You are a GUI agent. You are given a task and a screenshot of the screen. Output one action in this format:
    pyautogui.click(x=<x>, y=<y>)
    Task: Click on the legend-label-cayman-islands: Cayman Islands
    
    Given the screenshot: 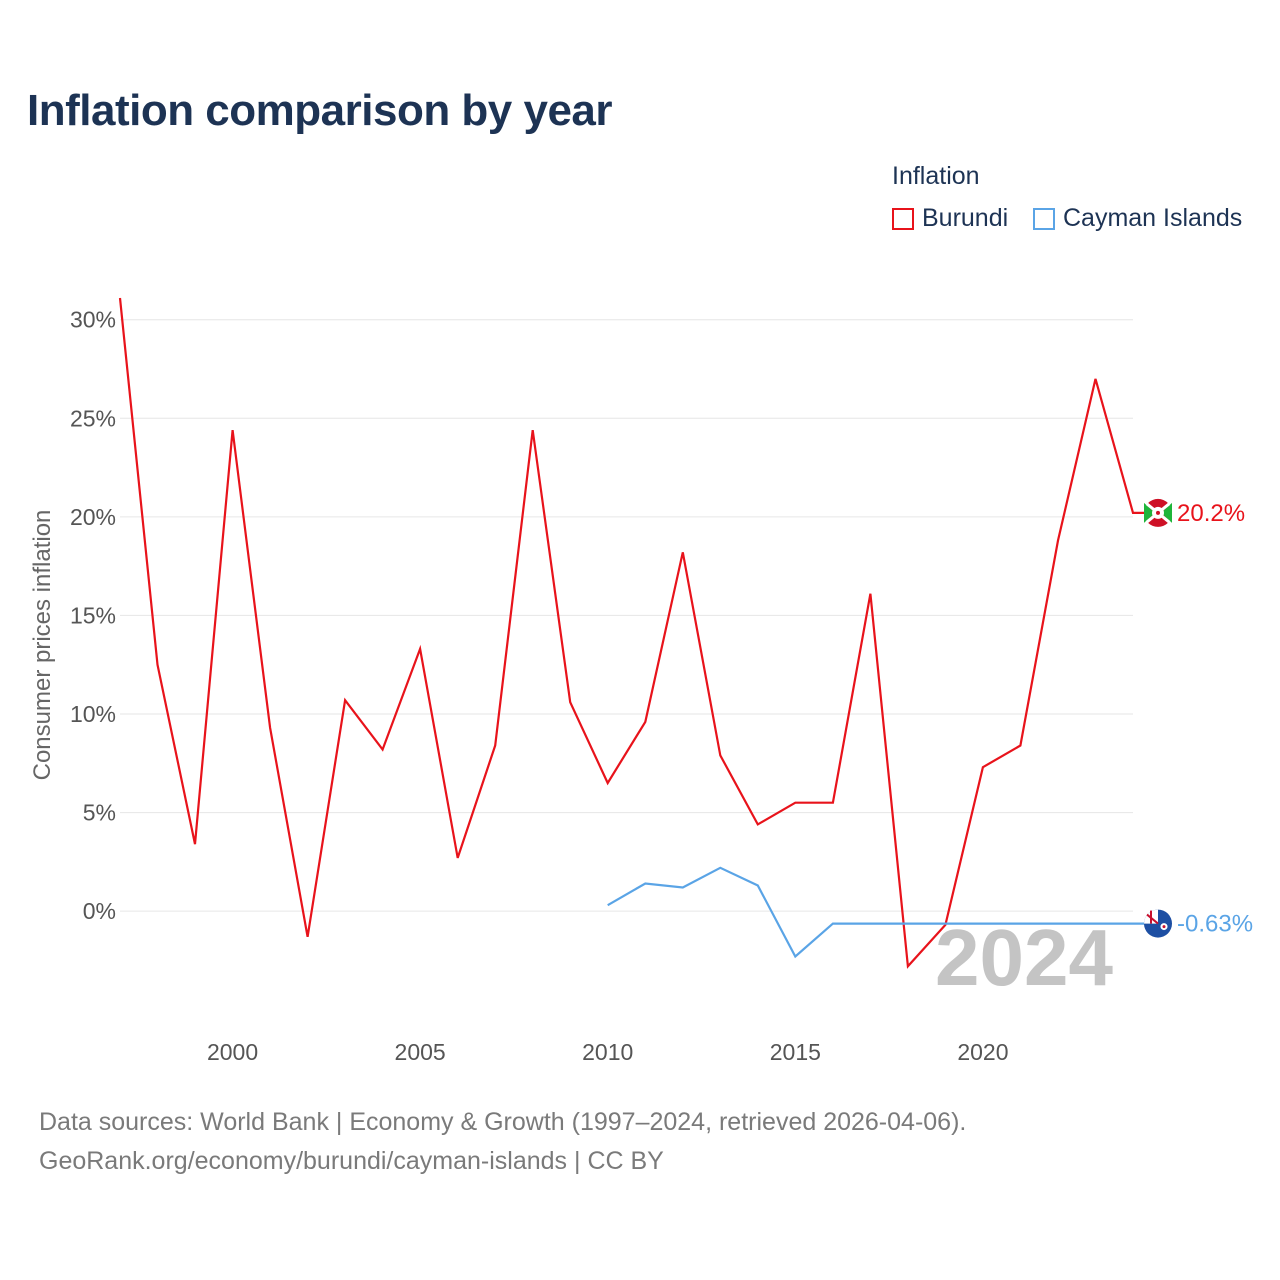 What is the action you would take?
    pyautogui.click(x=1153, y=218)
    